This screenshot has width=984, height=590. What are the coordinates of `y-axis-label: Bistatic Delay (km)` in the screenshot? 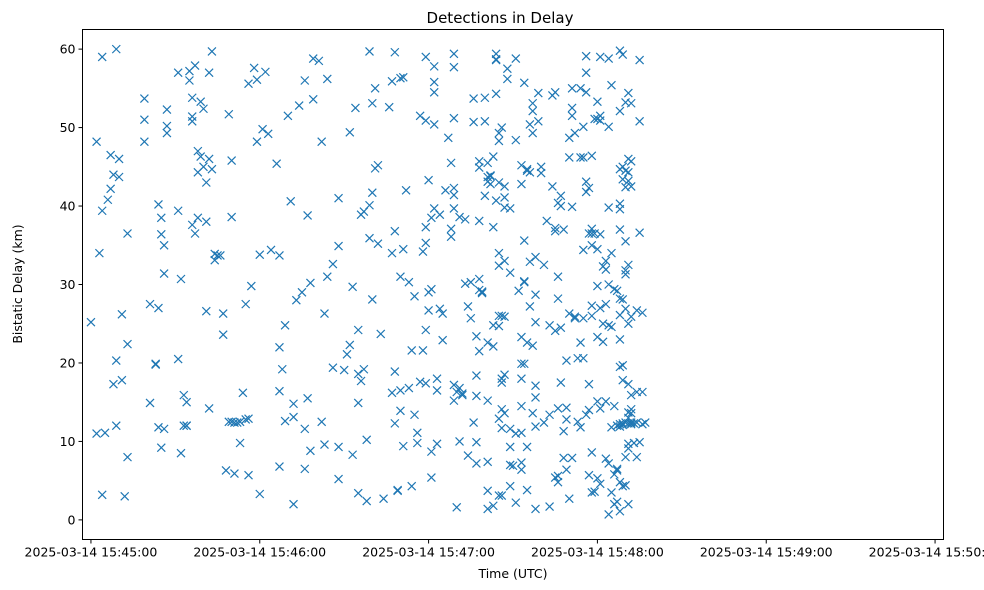 It's located at (17, 283).